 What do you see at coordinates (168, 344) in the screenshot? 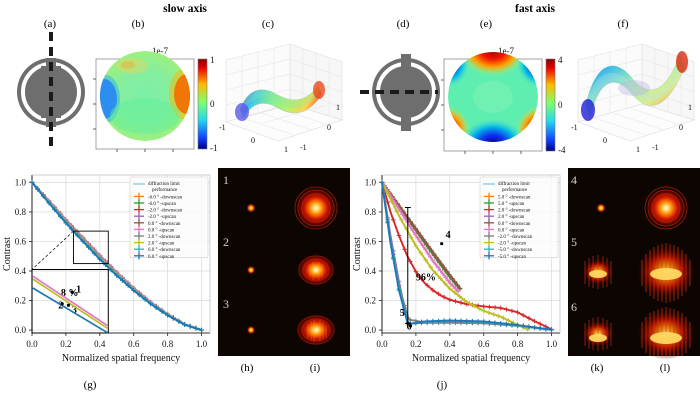
I see `xtick: 0.8` at bounding box center [168, 344].